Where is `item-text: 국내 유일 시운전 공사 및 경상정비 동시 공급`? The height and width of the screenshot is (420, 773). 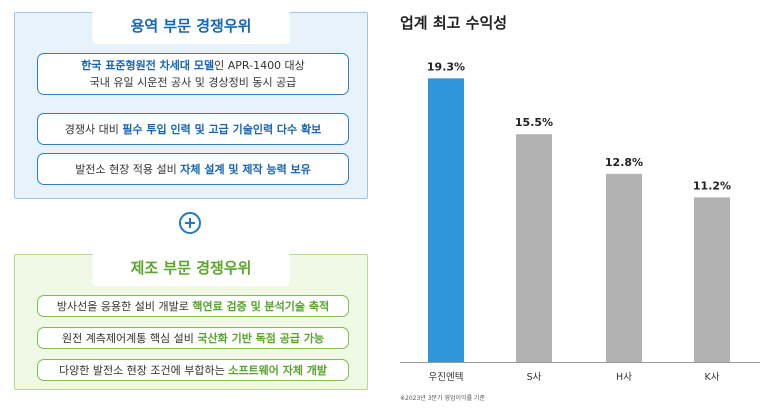
item-text: 국내 유일 시운전 공사 및 경상정비 동시 공급 is located at coordinates (193, 82).